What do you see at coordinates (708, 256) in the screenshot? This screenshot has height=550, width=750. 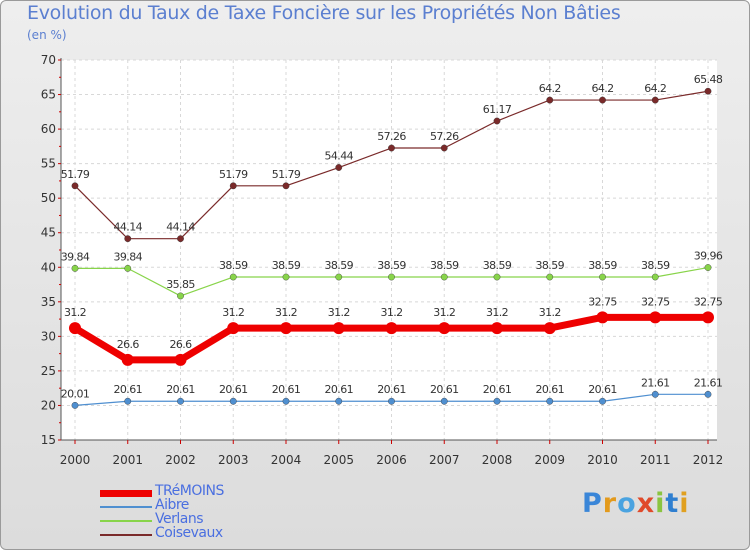 I see `data-label: 39.96` at bounding box center [708, 256].